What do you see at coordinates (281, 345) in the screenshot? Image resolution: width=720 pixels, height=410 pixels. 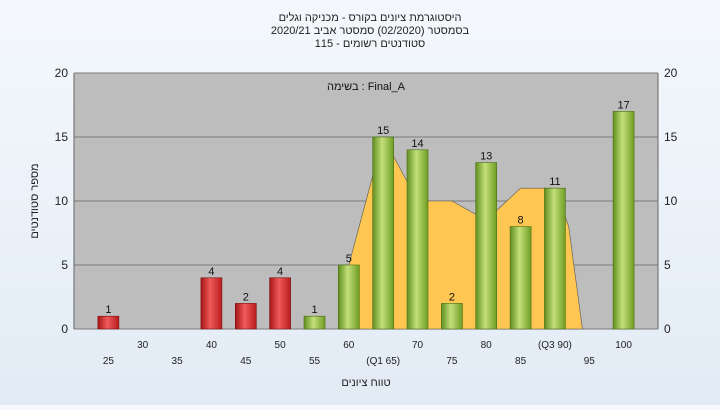 I see `x-tick-50: 50` at bounding box center [281, 345].